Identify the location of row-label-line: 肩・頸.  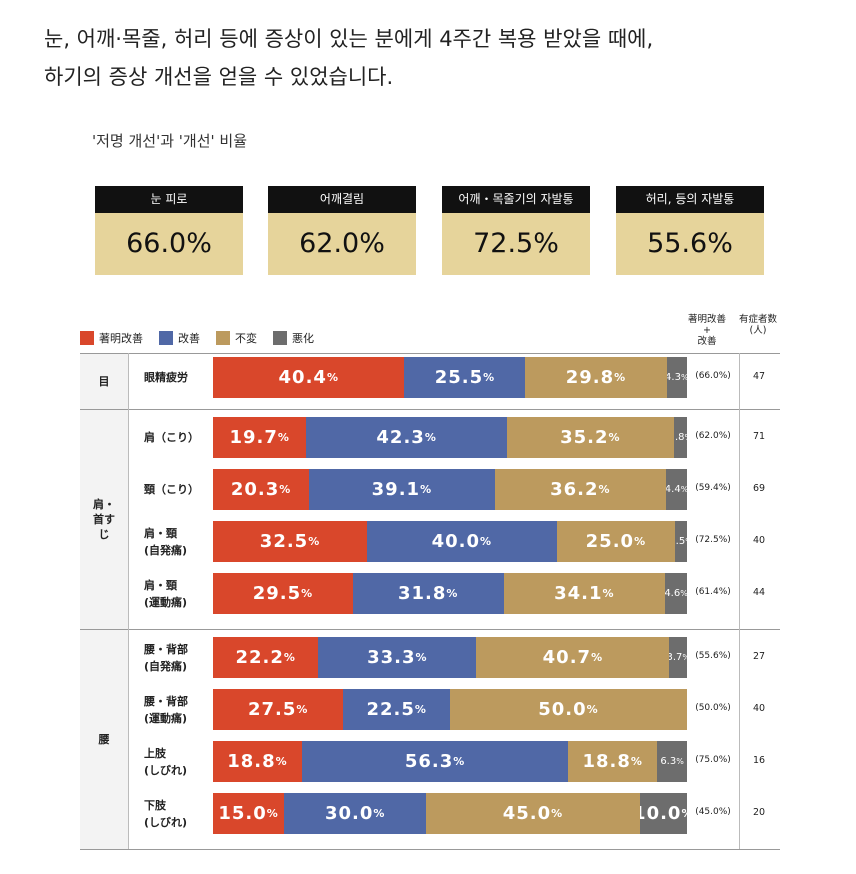
(160, 533).